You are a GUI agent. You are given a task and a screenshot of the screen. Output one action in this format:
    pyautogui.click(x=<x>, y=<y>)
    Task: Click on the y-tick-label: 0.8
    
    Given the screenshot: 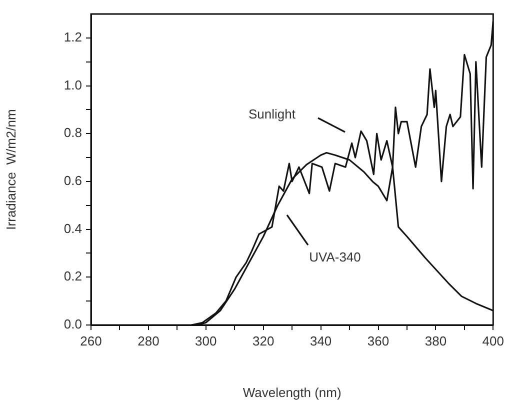 What is the action you would take?
    pyautogui.click(x=73, y=132)
    